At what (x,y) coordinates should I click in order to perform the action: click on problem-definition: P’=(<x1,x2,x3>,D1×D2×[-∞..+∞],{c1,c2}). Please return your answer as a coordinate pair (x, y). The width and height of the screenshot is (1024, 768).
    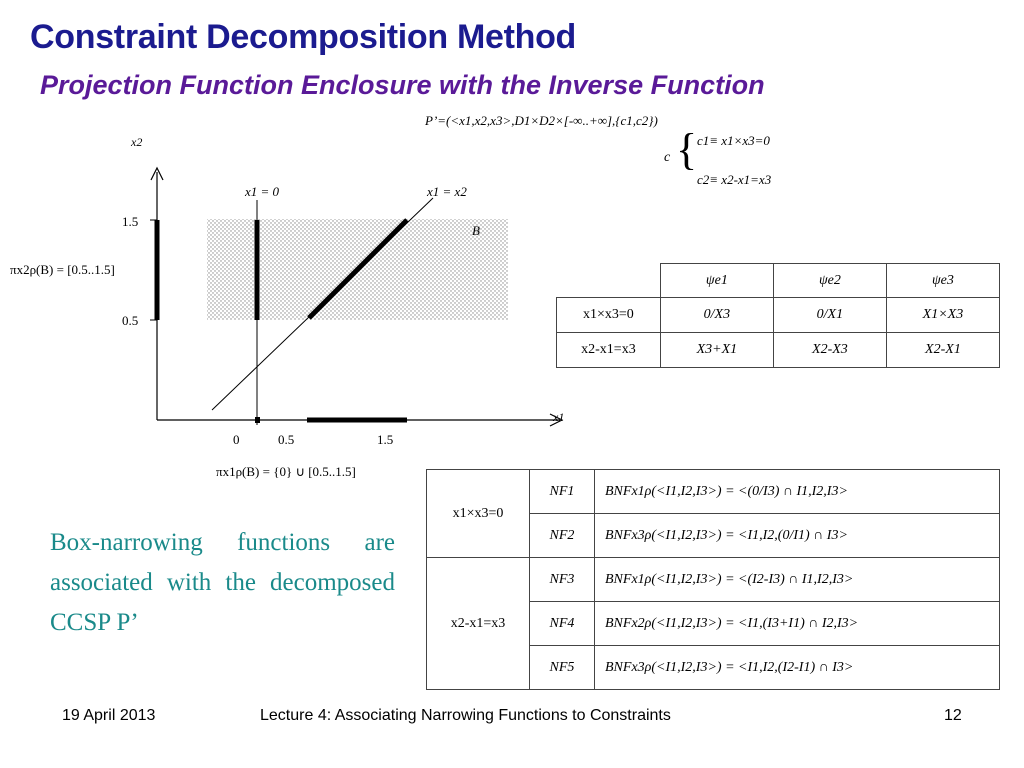
    Looking at the image, I should click on (541, 121).